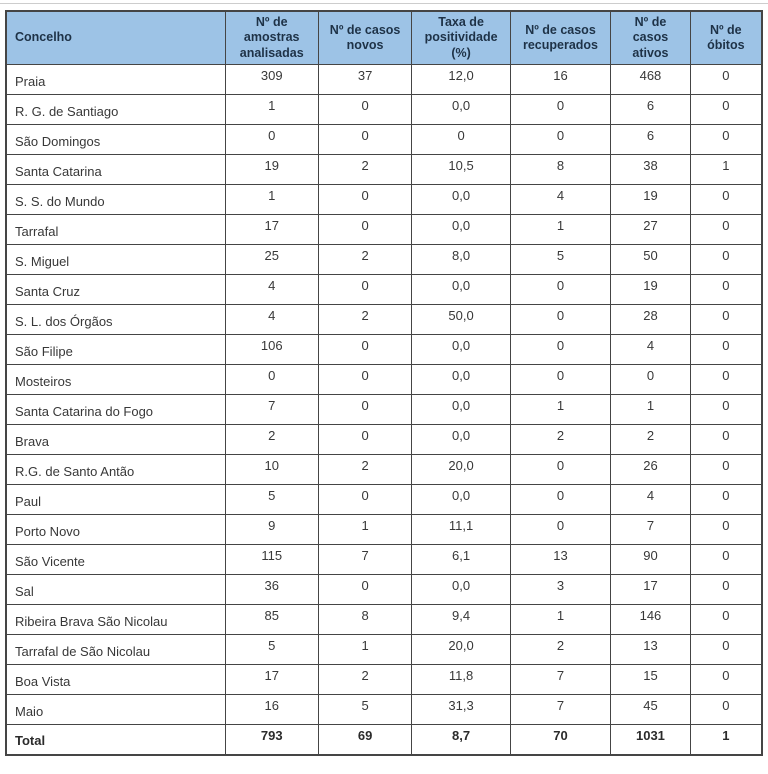  I want to click on table-footer: Total 793 69 8,7 70 1031 1, so click(384, 739).